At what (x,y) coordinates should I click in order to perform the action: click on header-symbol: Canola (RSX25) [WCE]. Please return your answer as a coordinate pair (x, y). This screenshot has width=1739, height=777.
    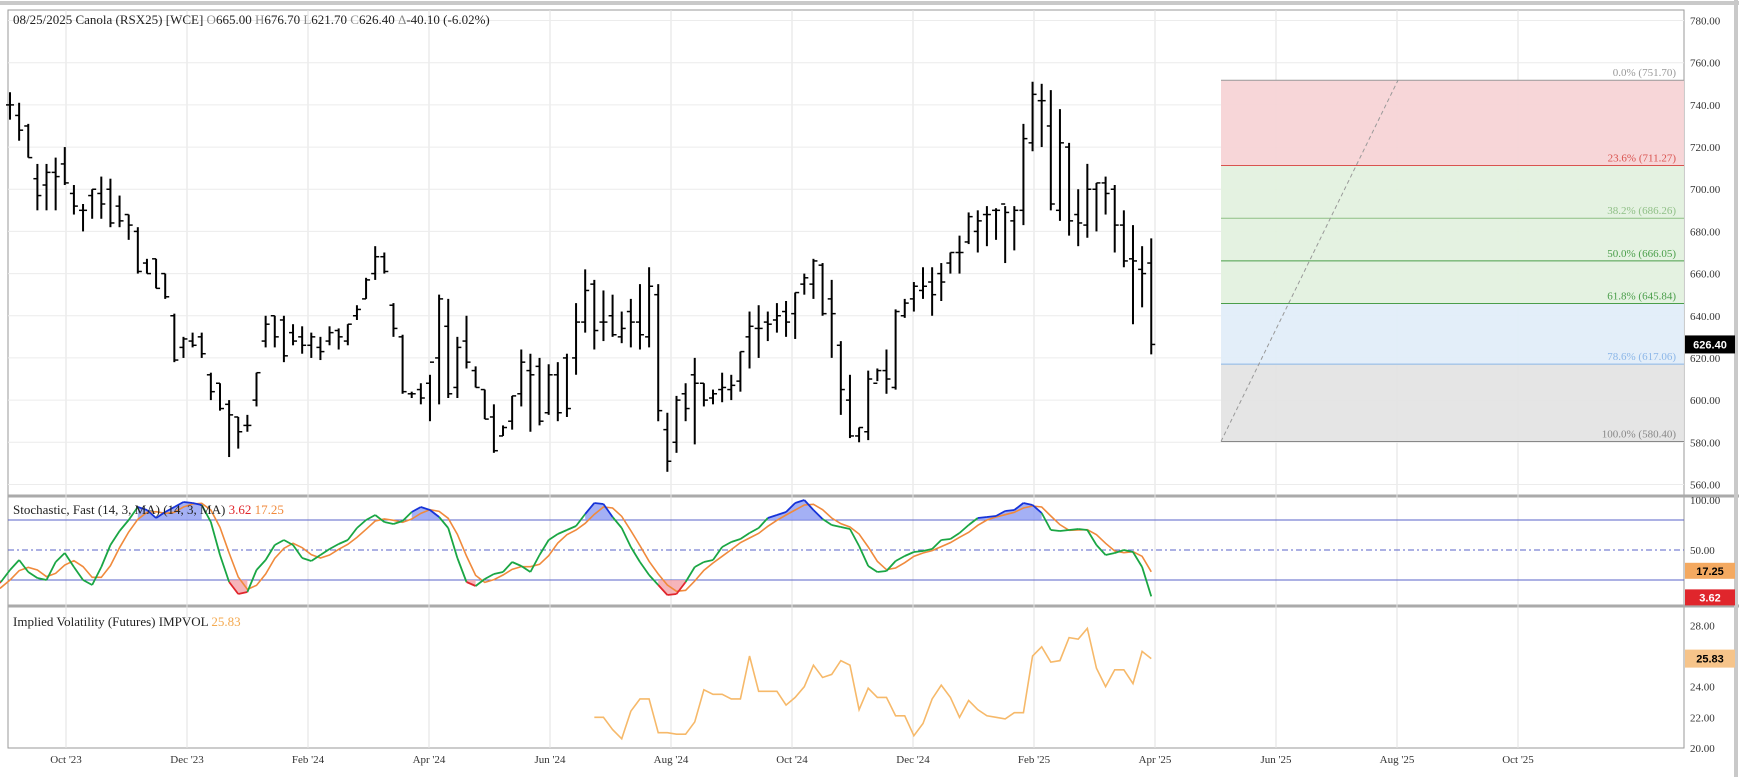
    Looking at the image, I should click on (139, 19).